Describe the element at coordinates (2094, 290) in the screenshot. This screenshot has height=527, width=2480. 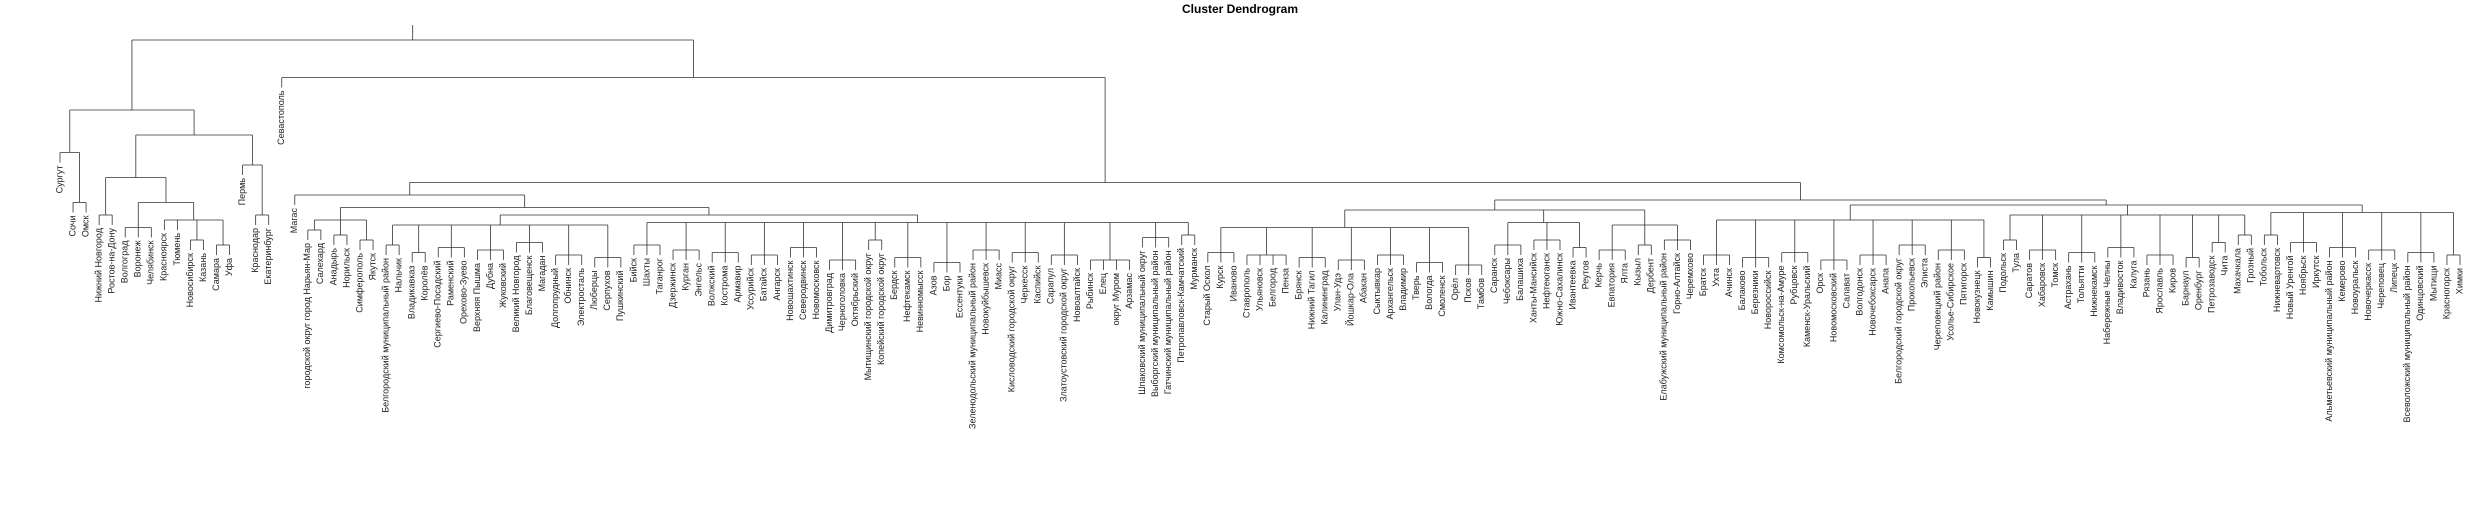
I see `leaf-label: Нижнекамск` at that location.